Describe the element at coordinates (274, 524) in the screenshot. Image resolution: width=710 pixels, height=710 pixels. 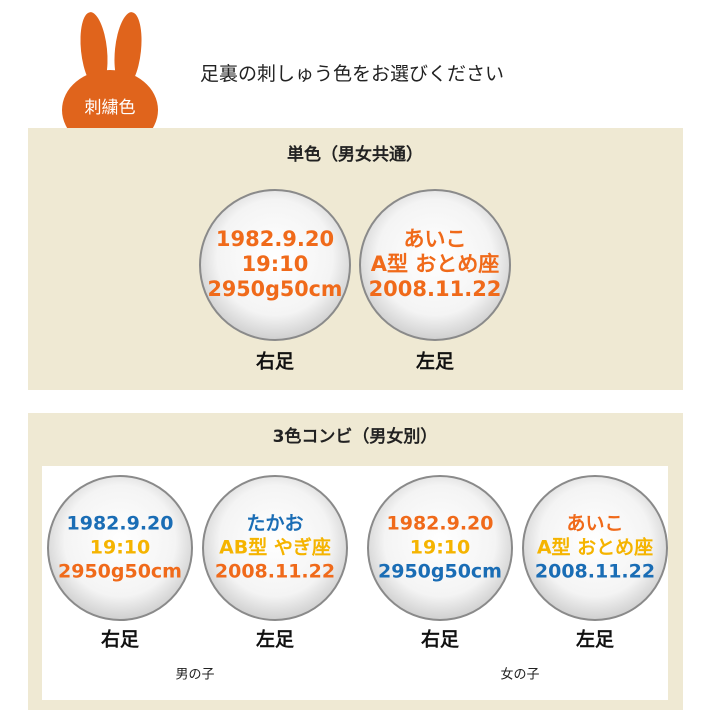
I see `embroidery-text: たかお` at that location.